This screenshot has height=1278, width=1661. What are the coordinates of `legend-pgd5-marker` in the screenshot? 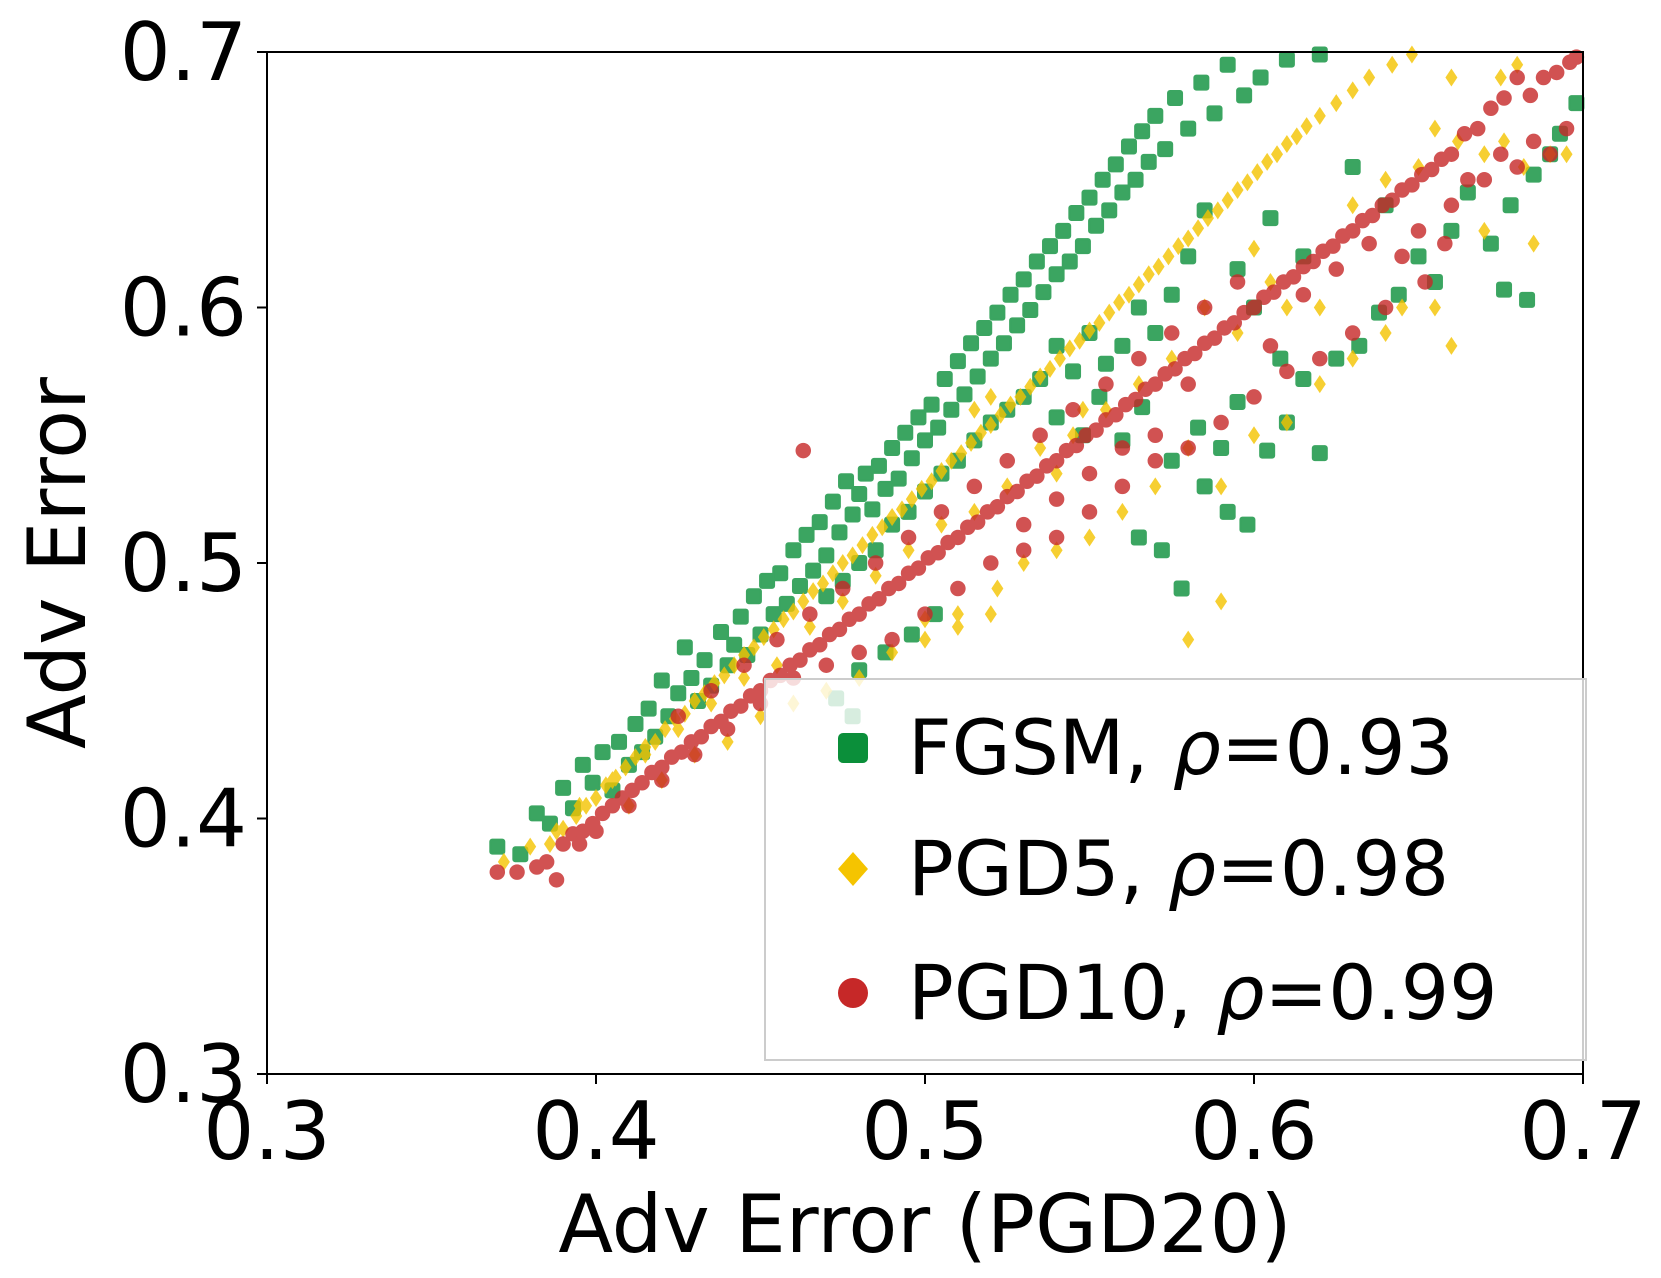 It's located at (853, 869).